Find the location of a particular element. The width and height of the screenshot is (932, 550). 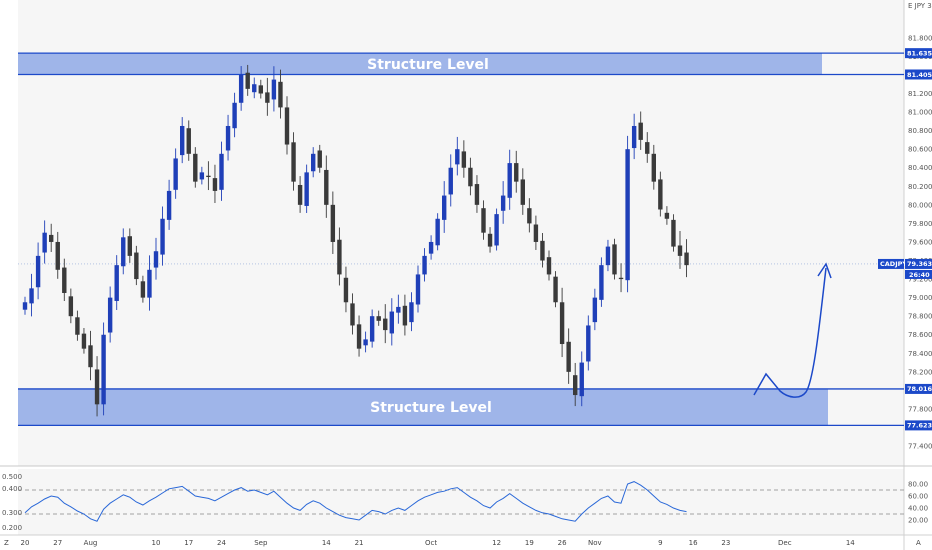

time-tick-label: Aug is located at coordinates (91, 543).